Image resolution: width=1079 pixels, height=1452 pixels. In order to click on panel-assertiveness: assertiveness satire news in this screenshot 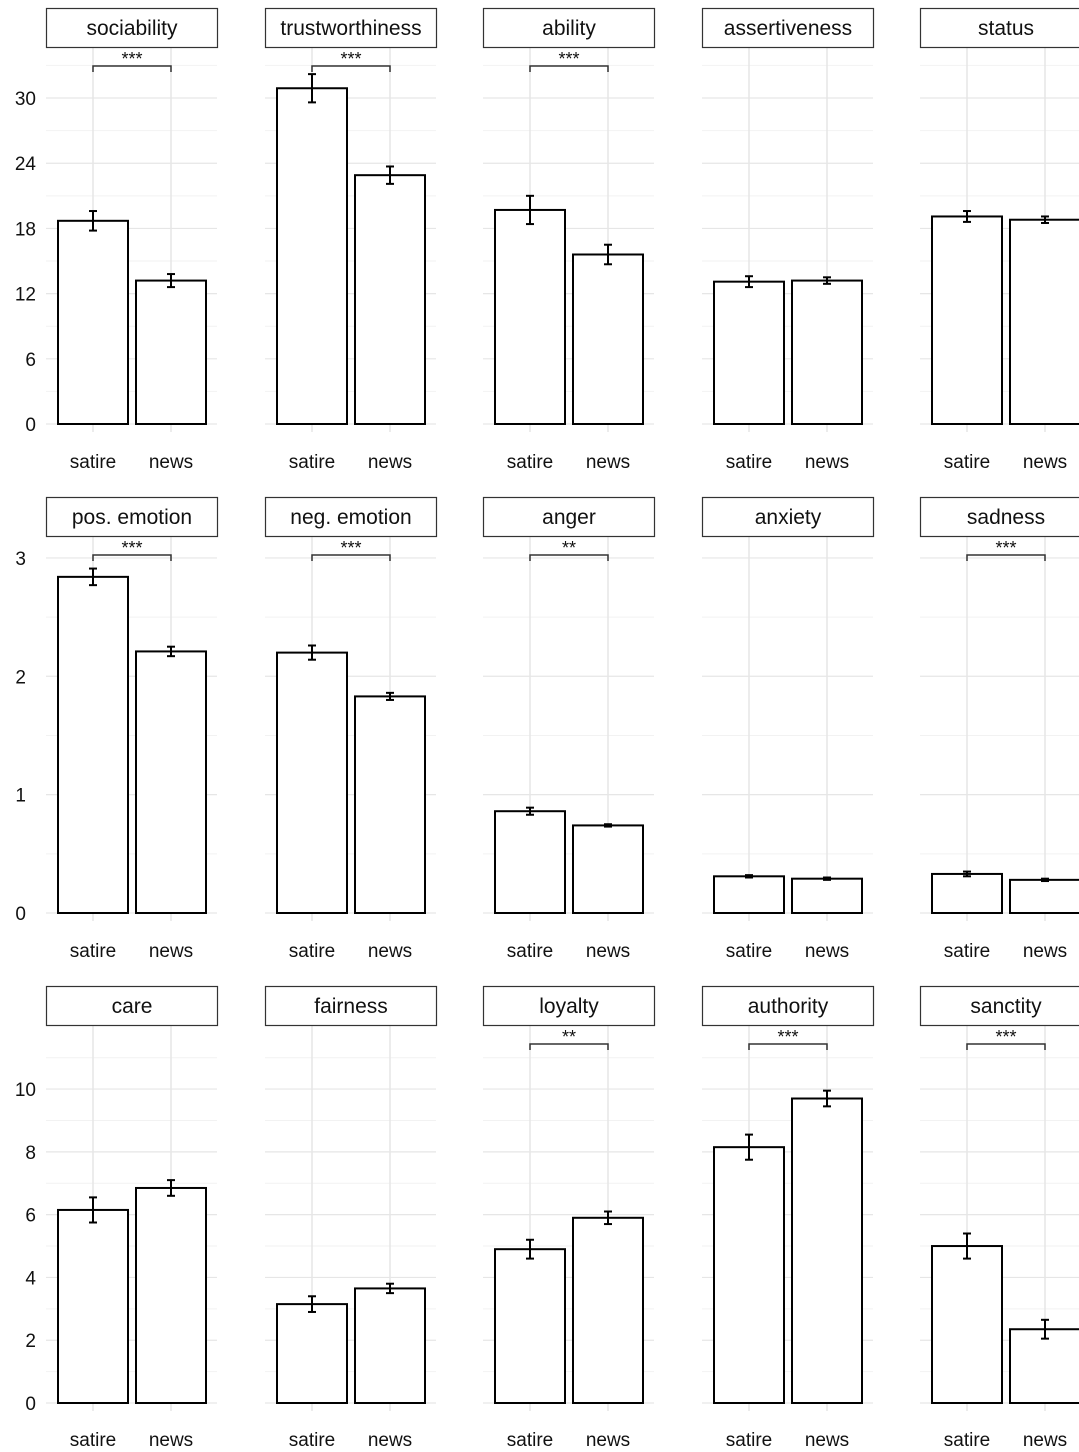, I will do `click(788, 240)`.